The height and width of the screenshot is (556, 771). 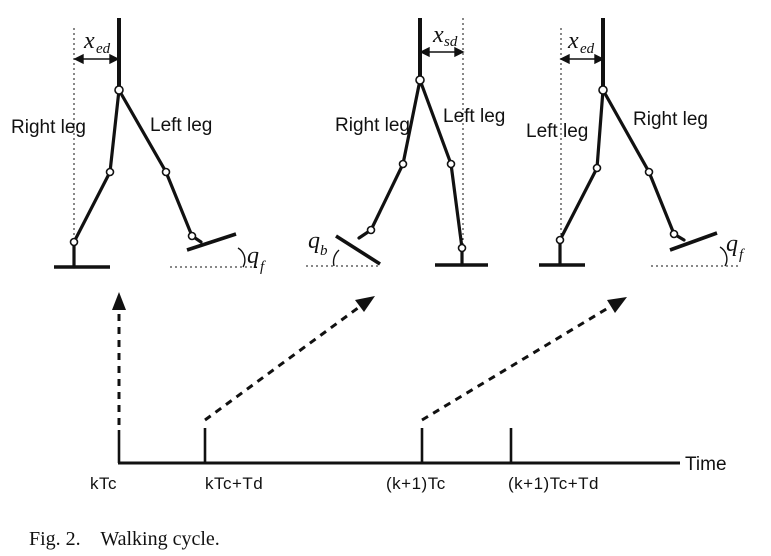 What do you see at coordinates (451, 42) in the screenshot?
I see `offset-sub-2: sd` at bounding box center [451, 42].